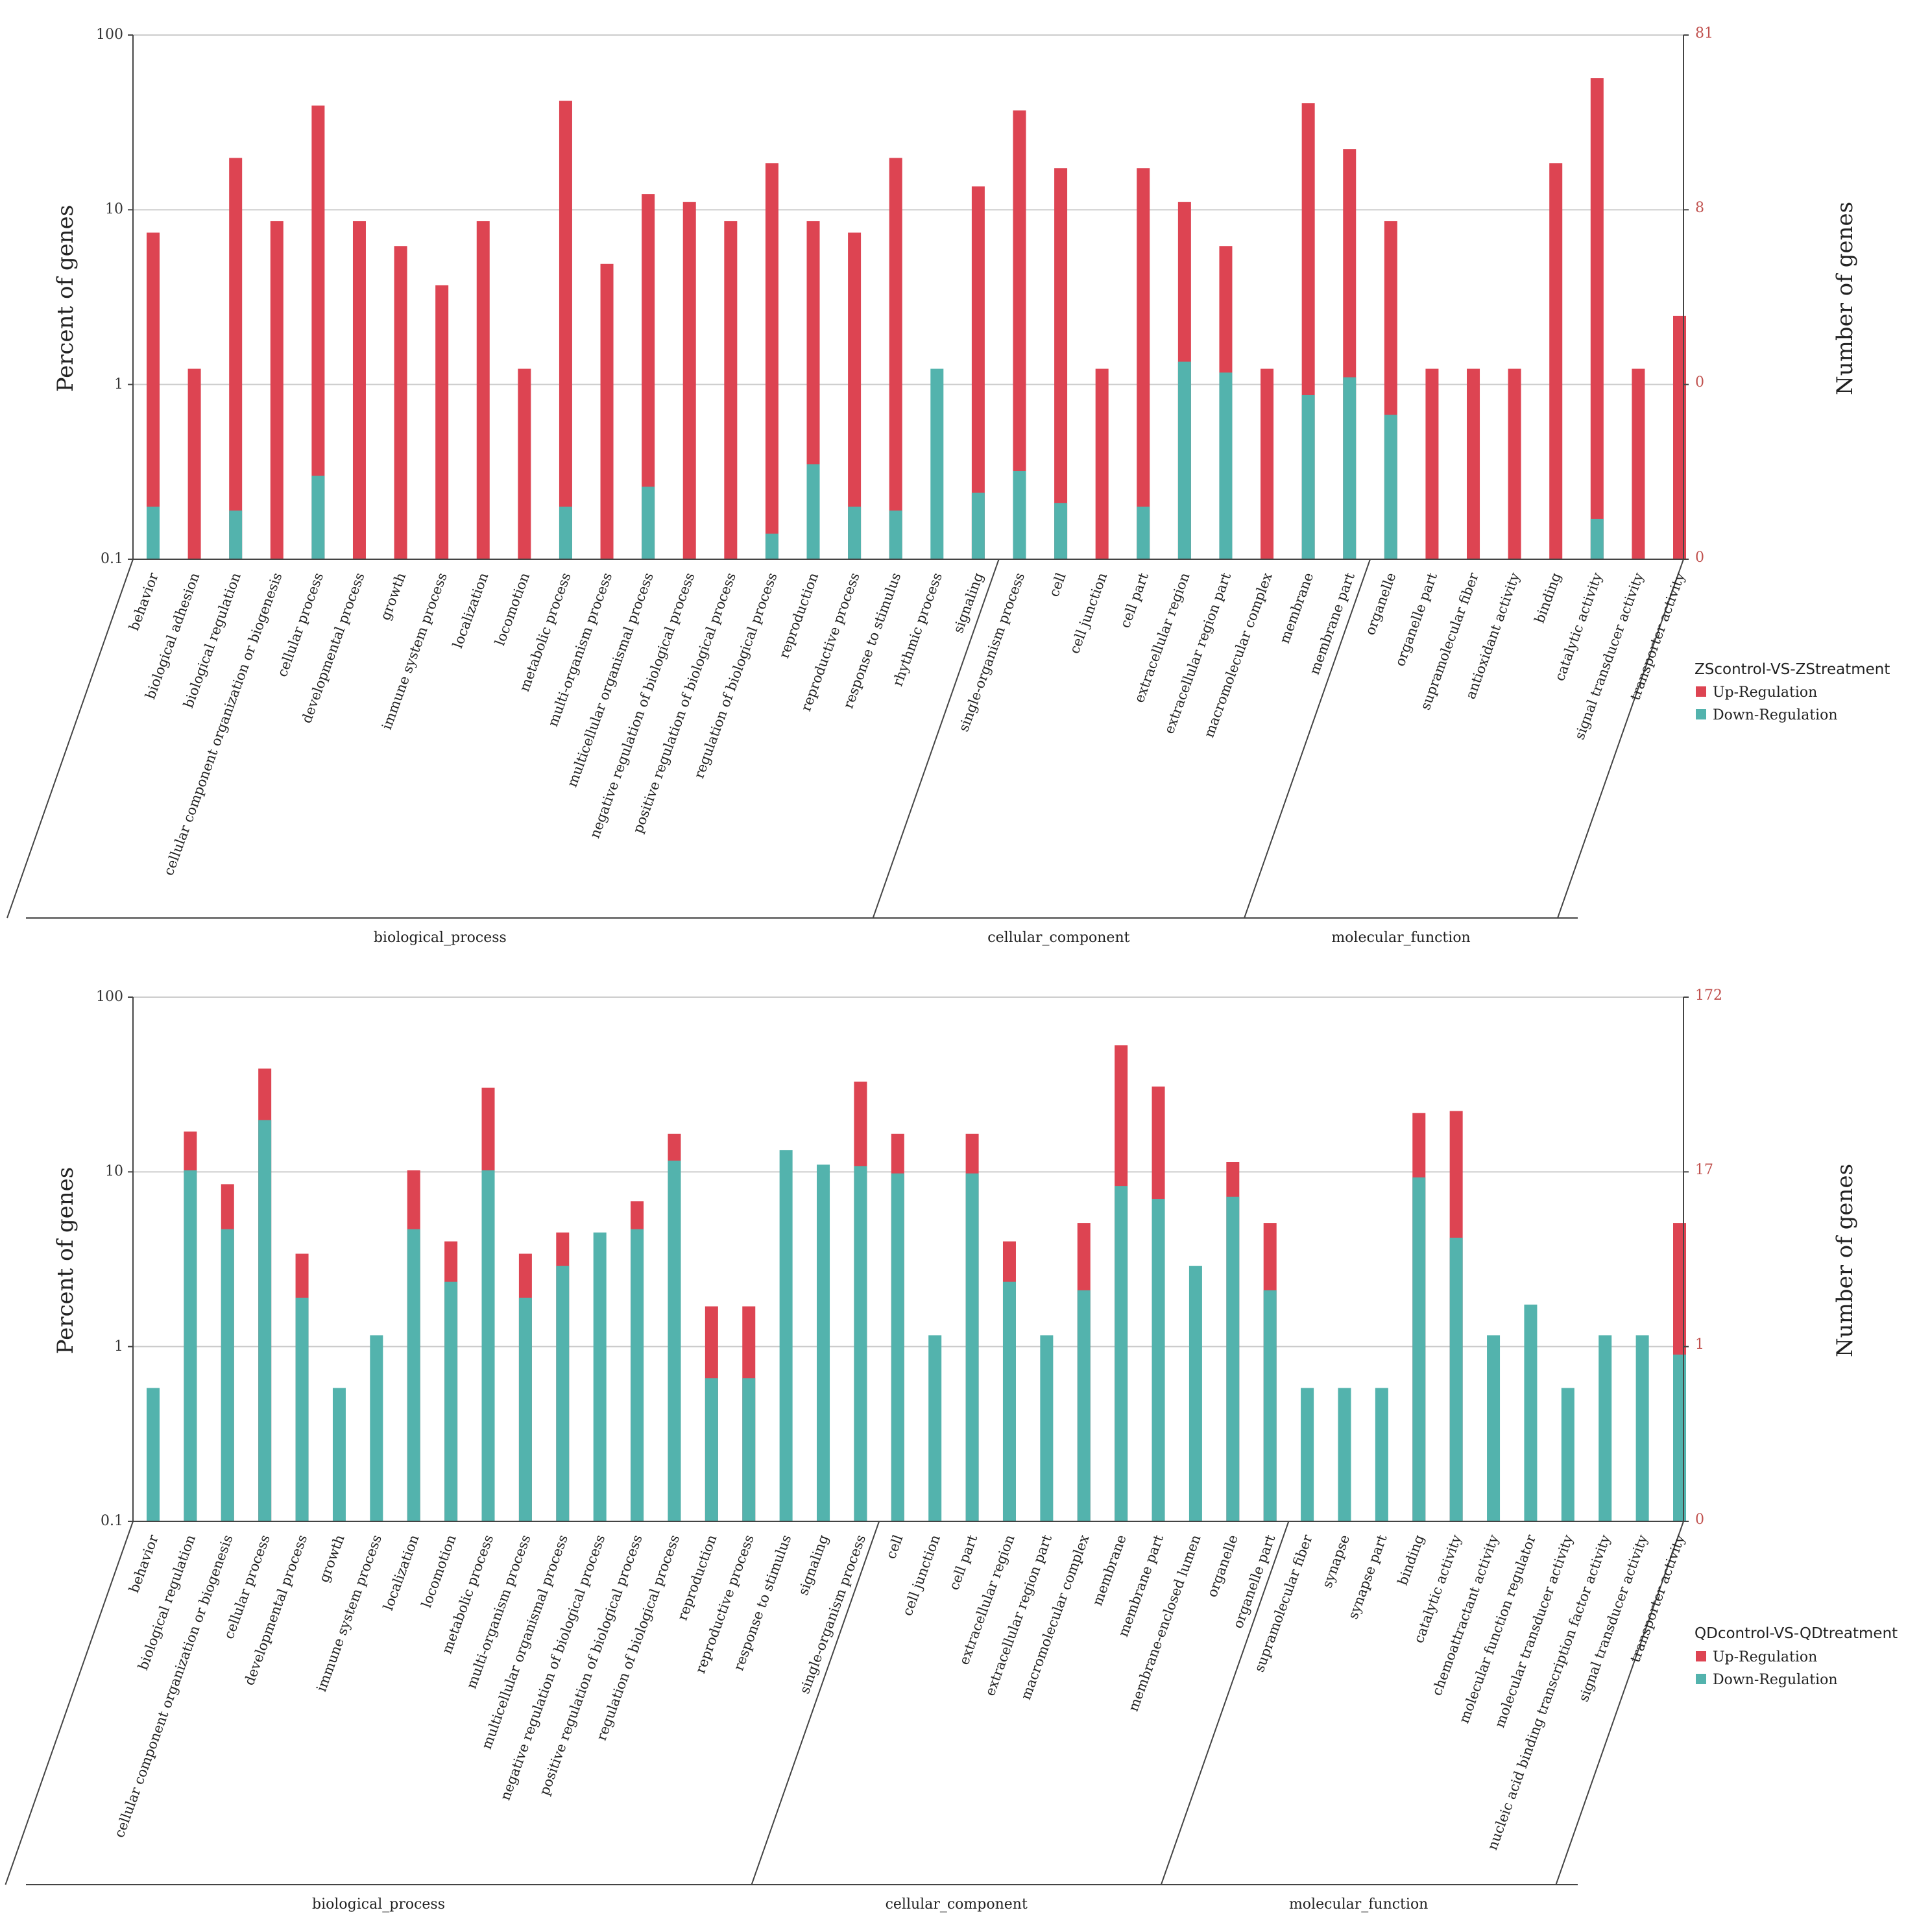 The height and width of the screenshot is (1932, 1906). Describe the element at coordinates (921, 1575) in the screenshot. I see `category-label: cell junction` at that location.